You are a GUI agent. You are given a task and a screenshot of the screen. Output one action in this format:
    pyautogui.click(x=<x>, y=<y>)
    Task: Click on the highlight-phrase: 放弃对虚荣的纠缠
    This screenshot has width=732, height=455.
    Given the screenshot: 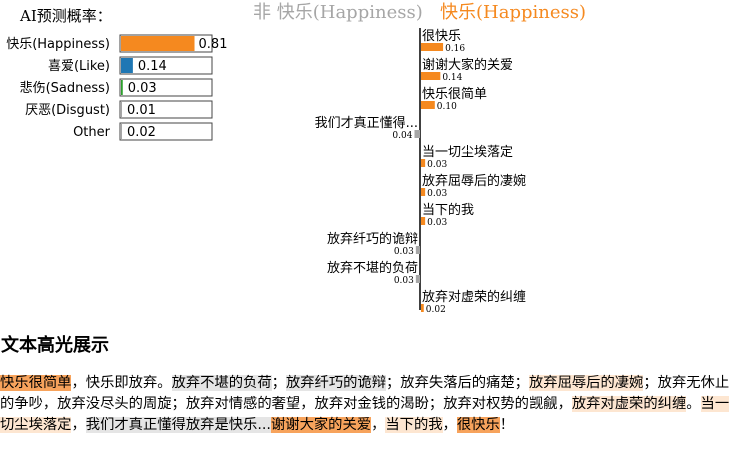 What is the action you would take?
    pyautogui.click(x=629, y=404)
    